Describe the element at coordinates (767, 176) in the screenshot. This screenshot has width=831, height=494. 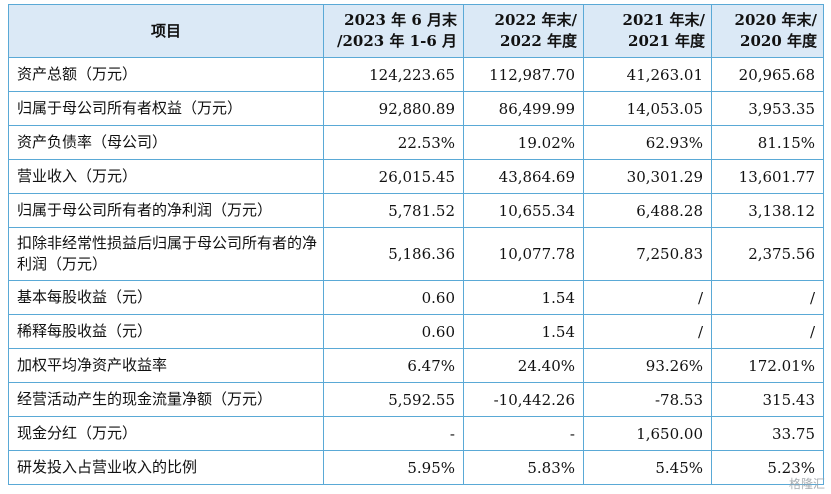
I see `cell-2020: 13,601.77` at that location.